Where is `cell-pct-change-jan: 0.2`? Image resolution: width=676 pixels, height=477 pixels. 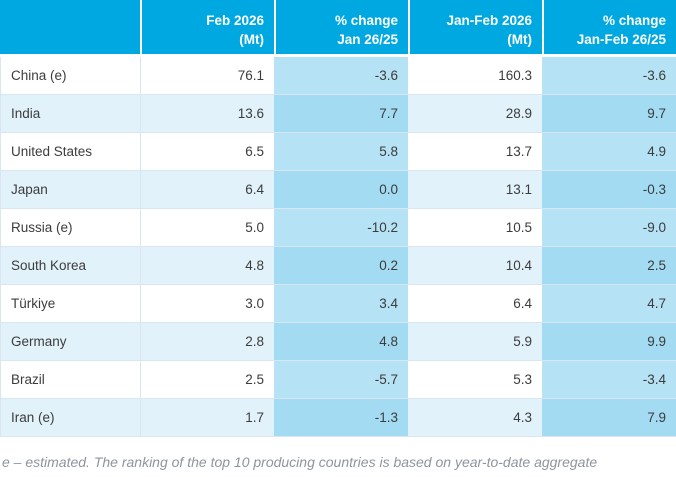 cell-pct-change-jan: 0.2 is located at coordinates (341, 266).